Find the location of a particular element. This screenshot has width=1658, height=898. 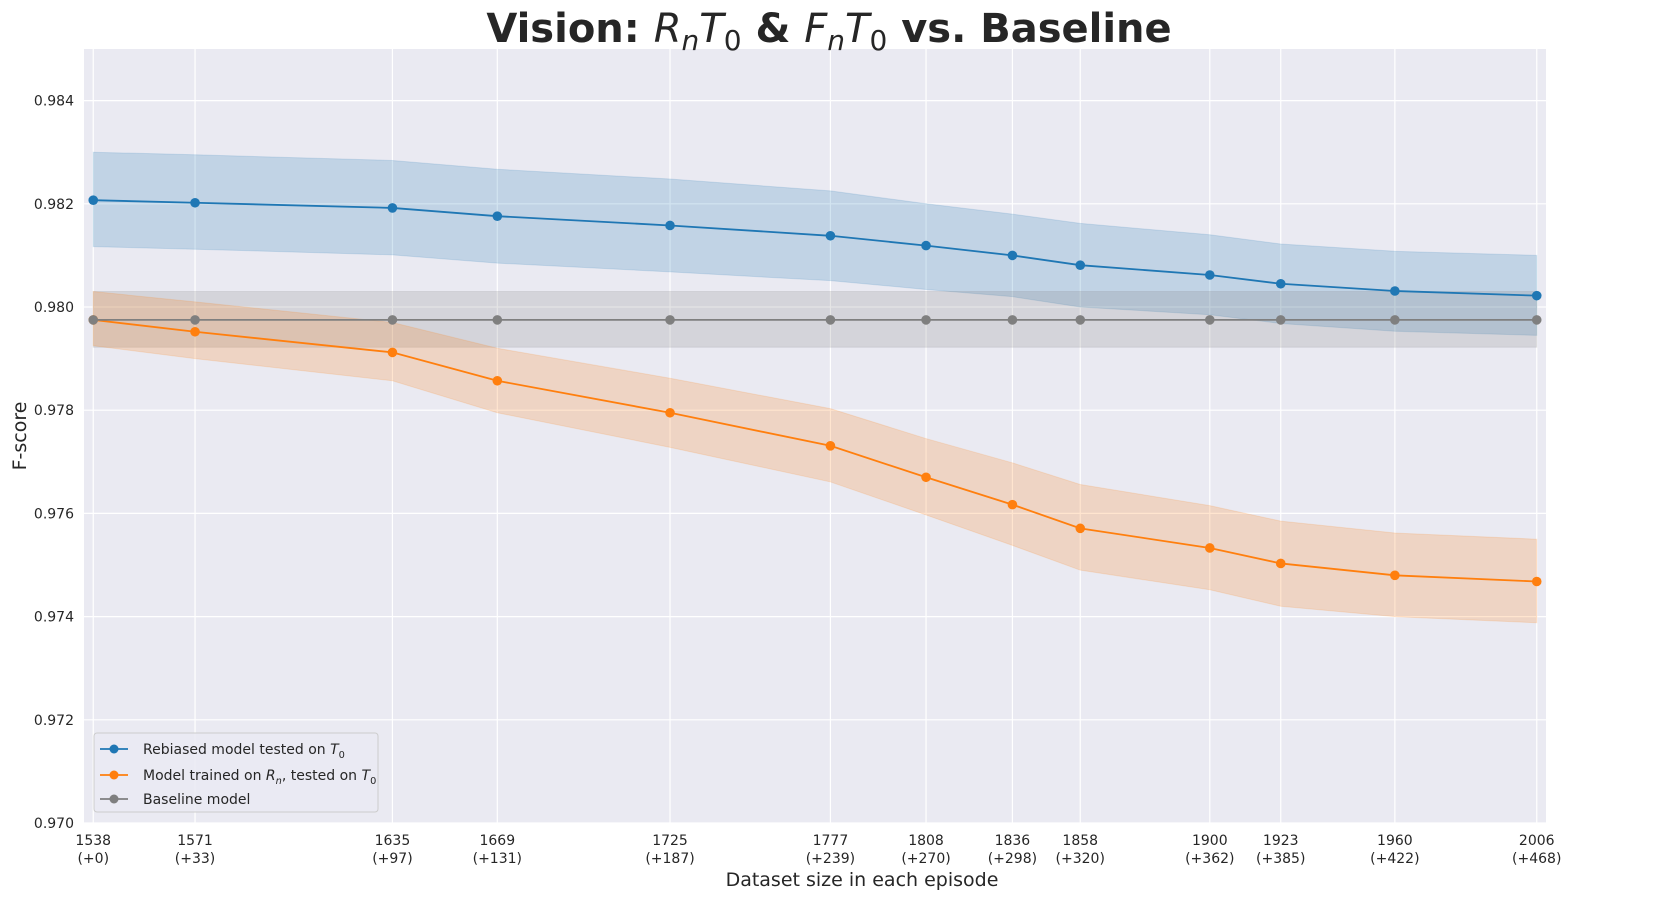

x-tick-label: 1808 is located at coordinates (926, 841).